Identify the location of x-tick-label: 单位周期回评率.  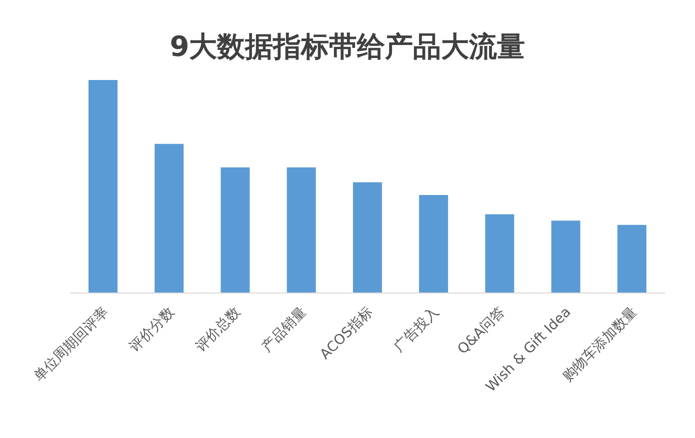
(71, 344).